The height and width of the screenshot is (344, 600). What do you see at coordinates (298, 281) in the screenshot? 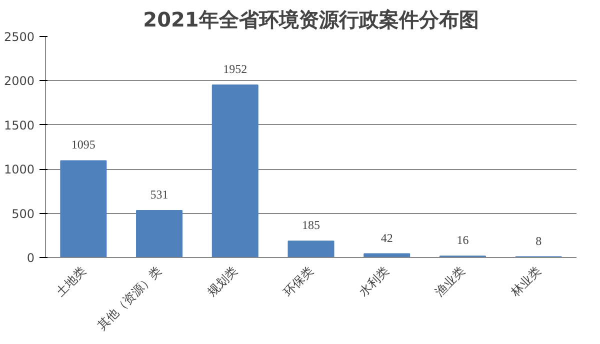
I see `x-tick-label: 环保类` at bounding box center [298, 281].